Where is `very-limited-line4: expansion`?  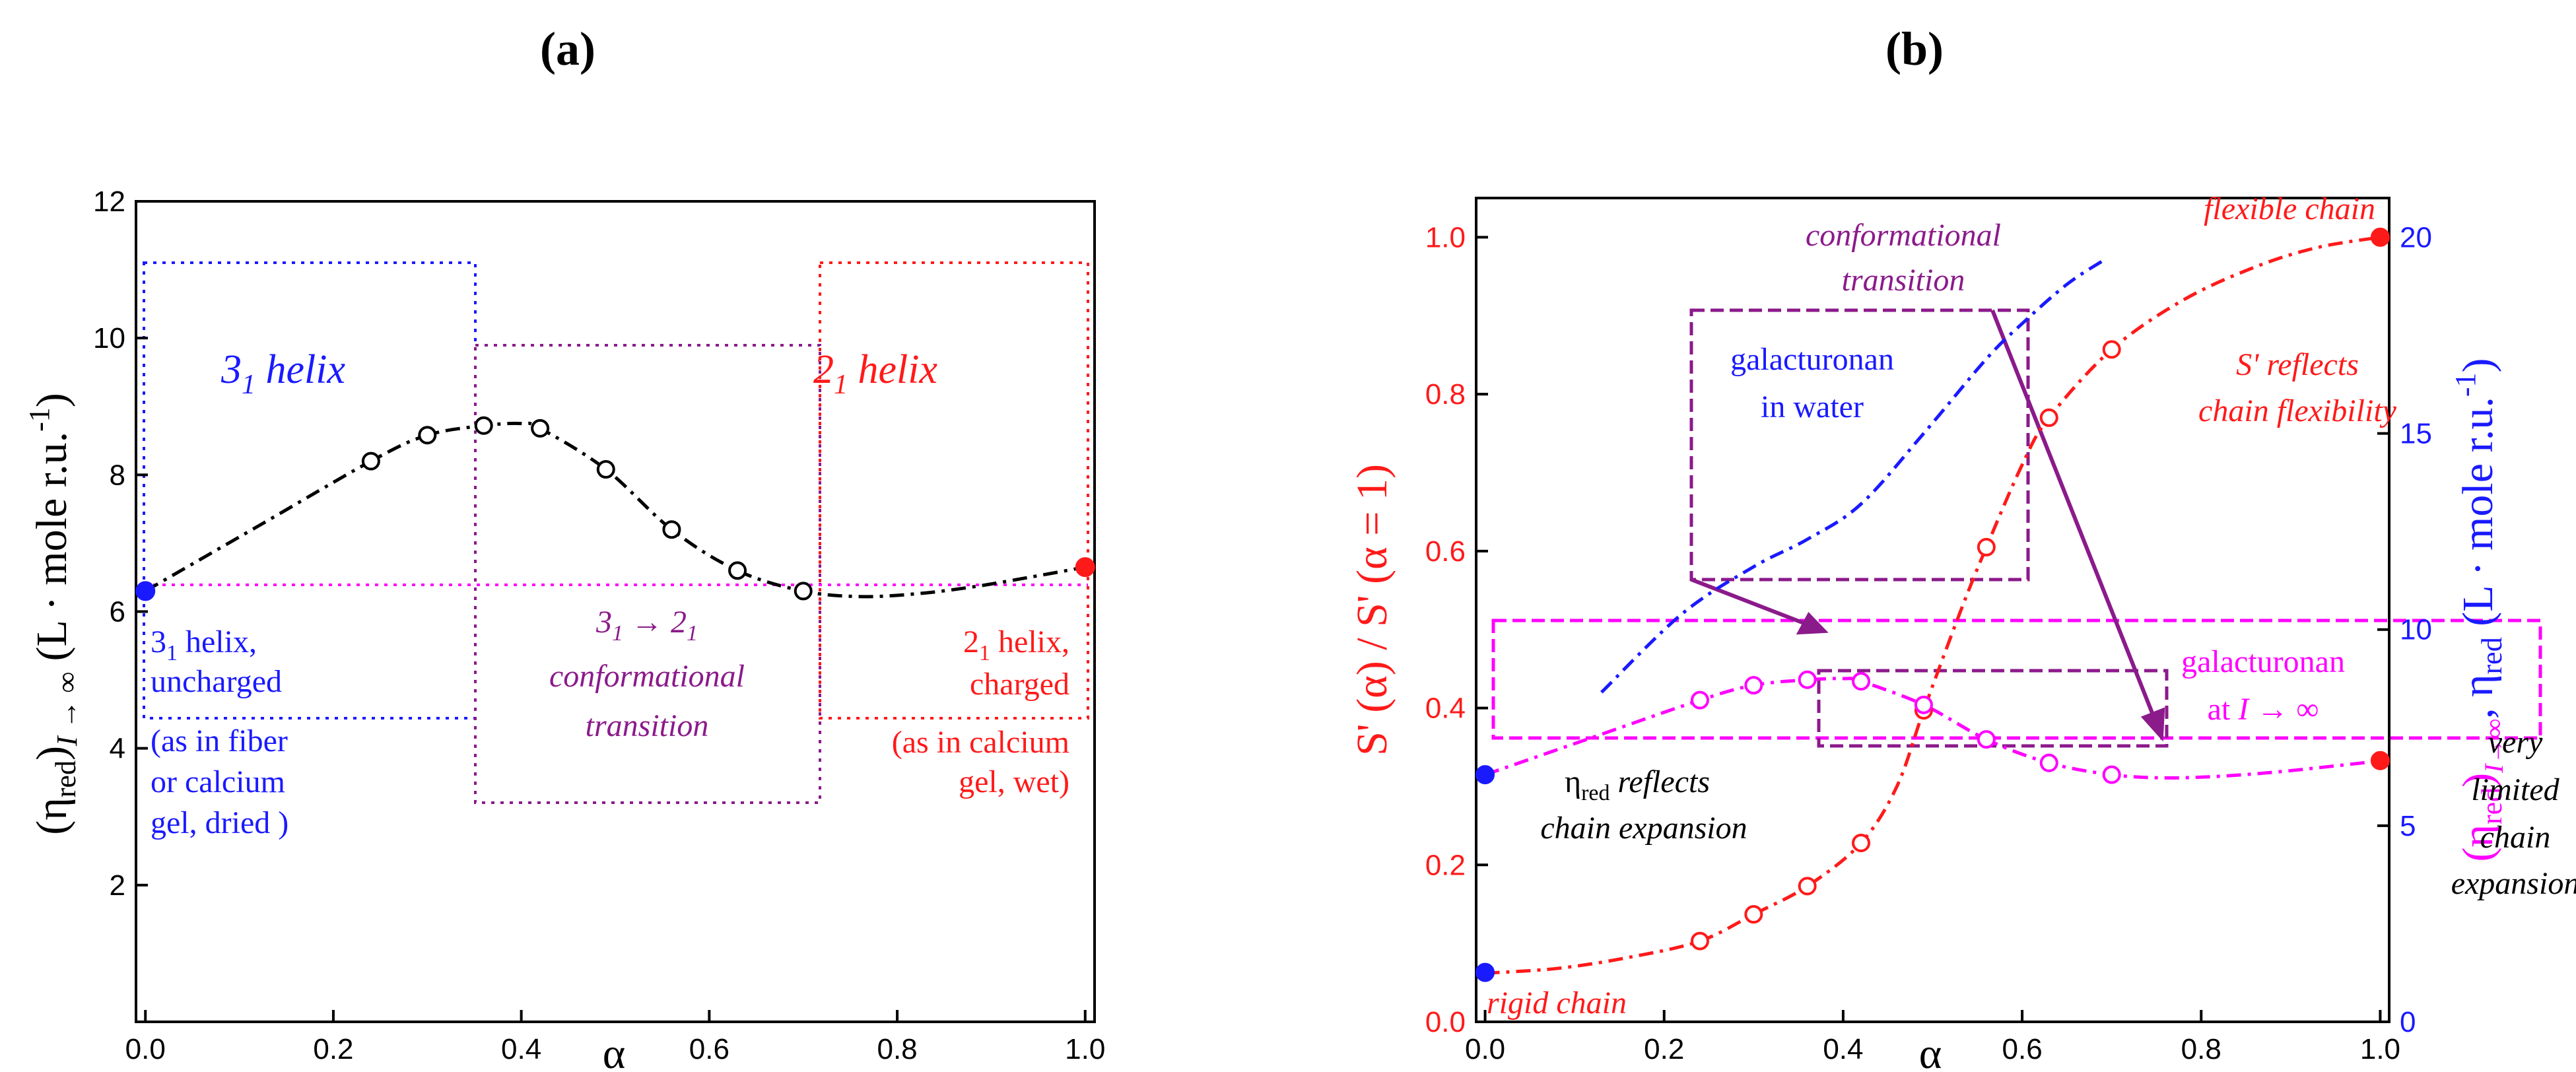
very-limited-line4: expansion is located at coordinates (2513, 883).